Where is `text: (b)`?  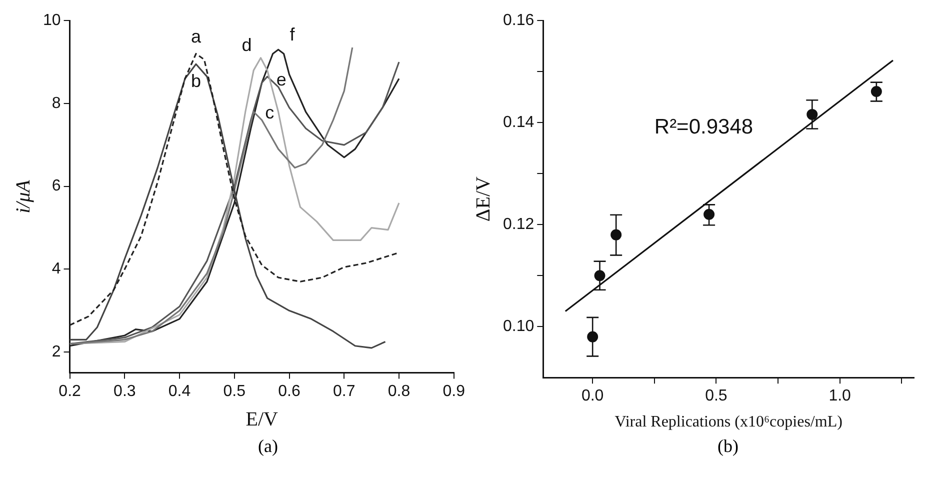 text: (b) is located at coordinates (728, 446).